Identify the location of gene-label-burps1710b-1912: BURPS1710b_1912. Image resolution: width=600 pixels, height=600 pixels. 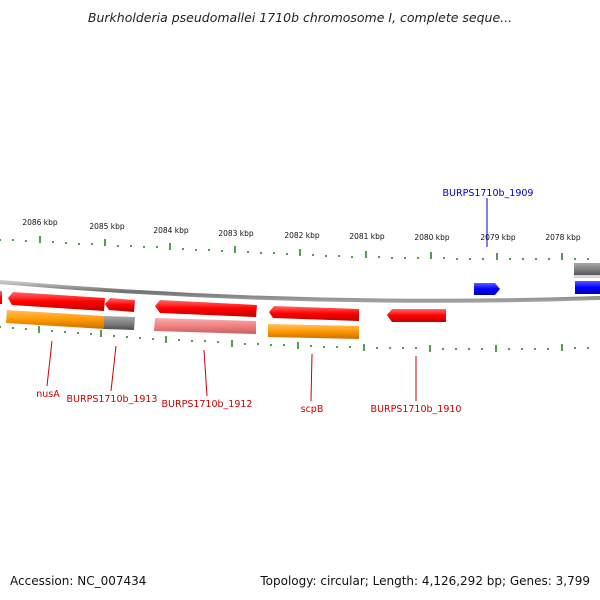
(207, 404).